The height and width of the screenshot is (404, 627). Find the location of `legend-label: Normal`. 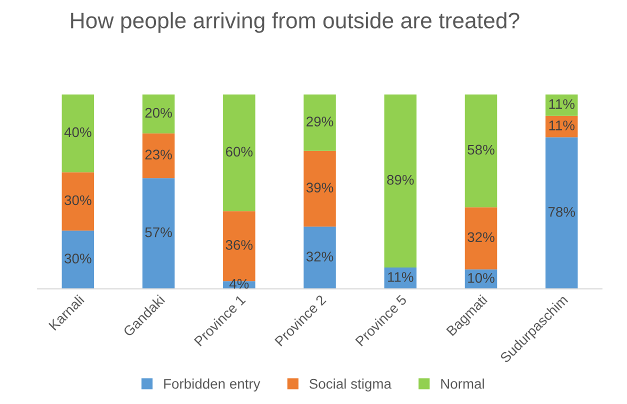

legend-label: Normal is located at coordinates (462, 383).